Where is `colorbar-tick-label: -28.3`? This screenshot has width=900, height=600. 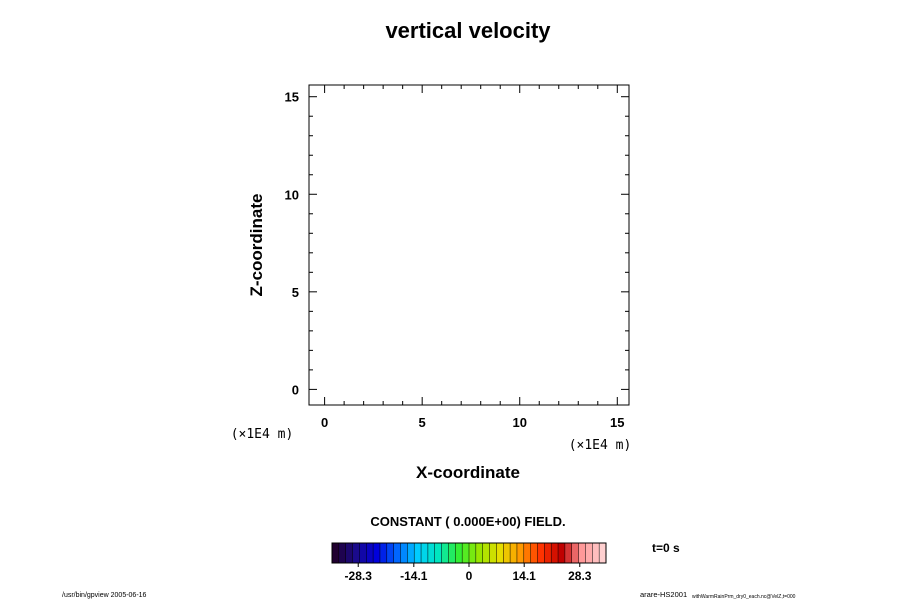 colorbar-tick-label: -28.3 is located at coordinates (359, 576).